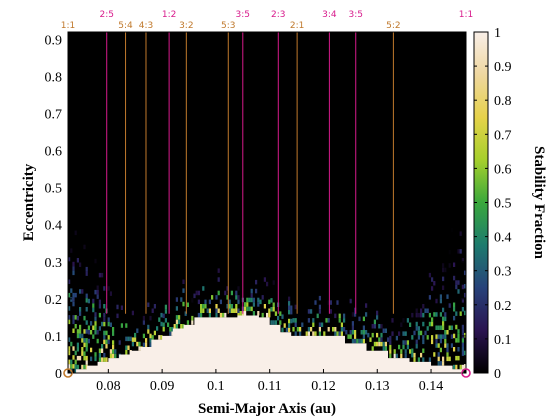 The height and width of the screenshot is (420, 560). Describe the element at coordinates (58, 374) in the screenshot. I see `y-tick-label: 0` at that location.